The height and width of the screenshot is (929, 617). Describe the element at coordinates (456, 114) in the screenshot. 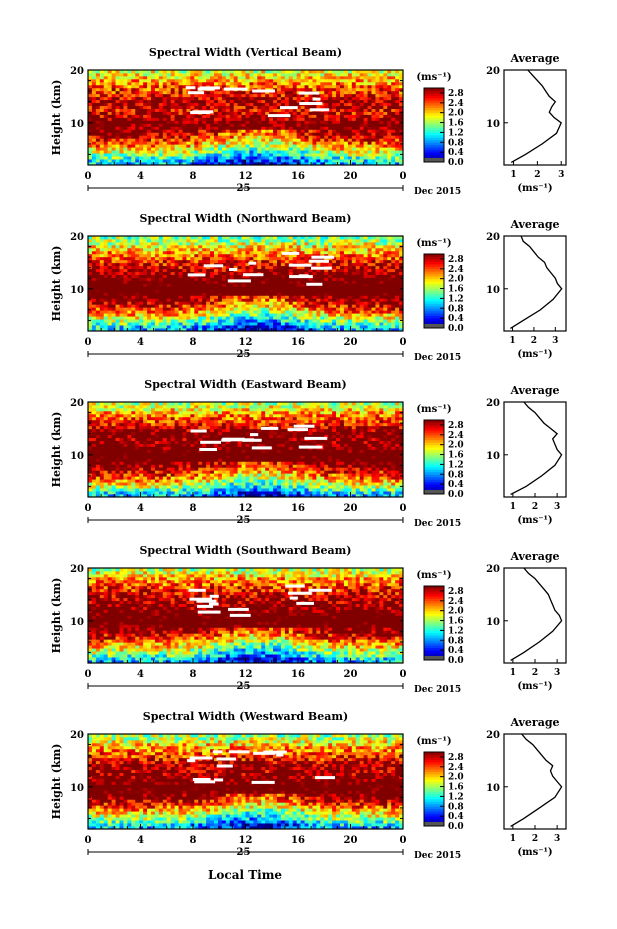

I see `colorbar-tick-label: 2.0` at that location.